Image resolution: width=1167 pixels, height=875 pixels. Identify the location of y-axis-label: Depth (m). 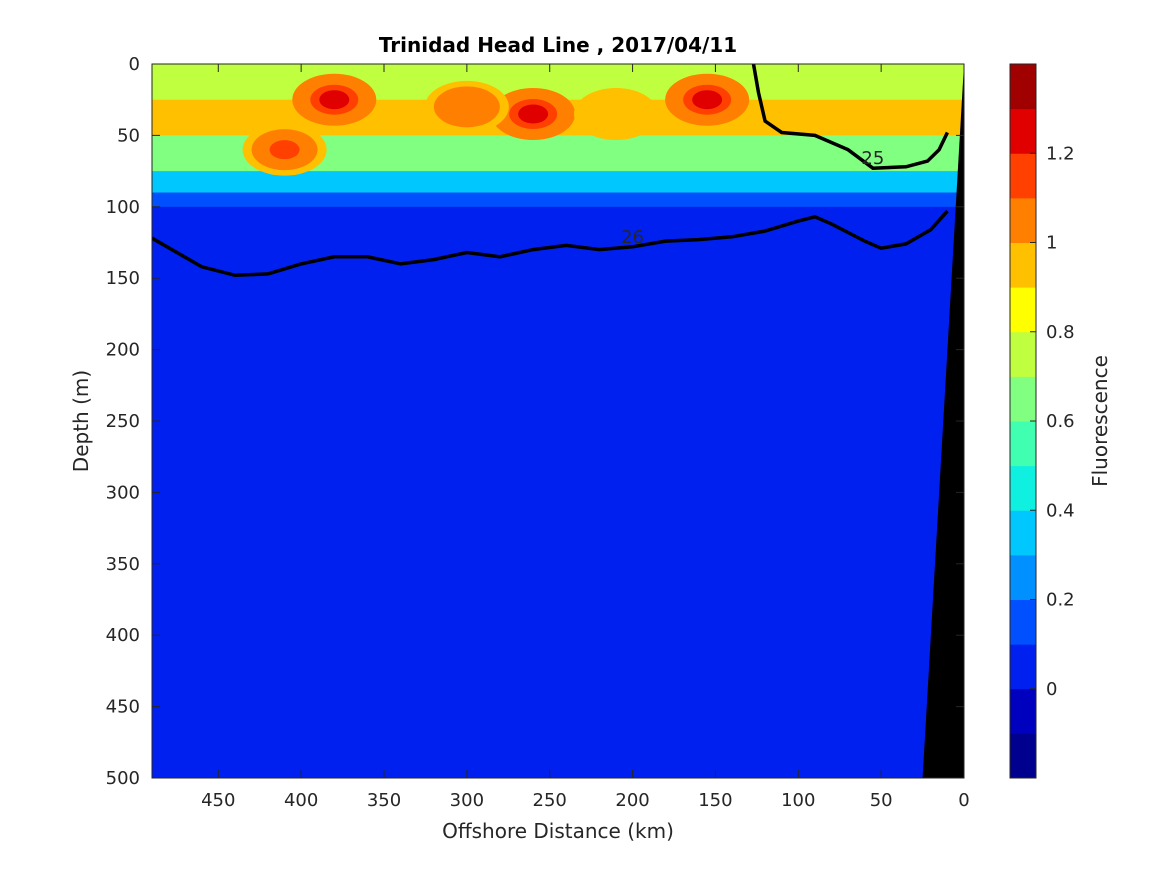
(81, 421).